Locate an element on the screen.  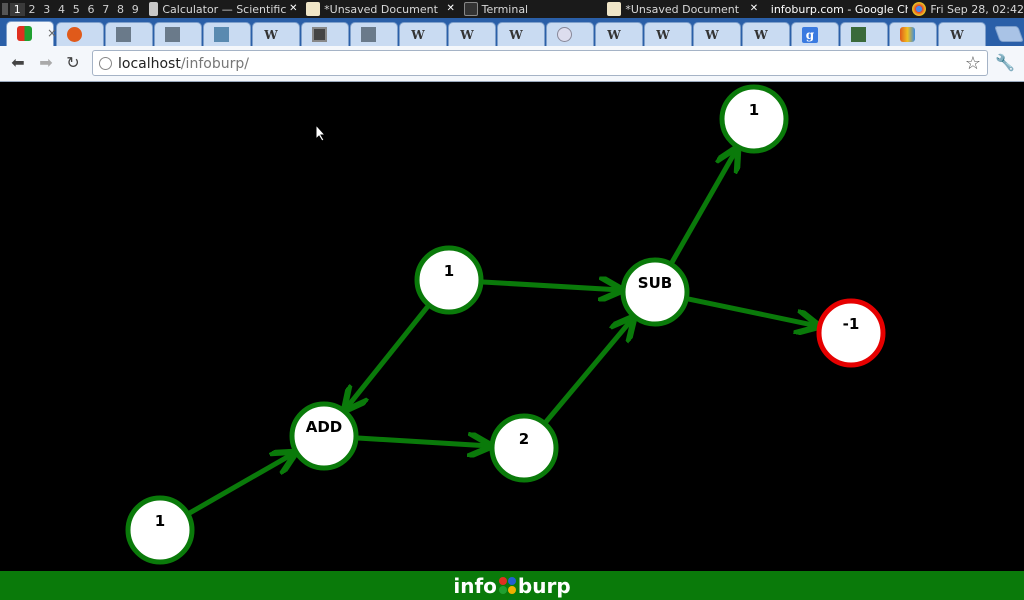
reload-icon: ↻ is located at coordinates (73, 62).